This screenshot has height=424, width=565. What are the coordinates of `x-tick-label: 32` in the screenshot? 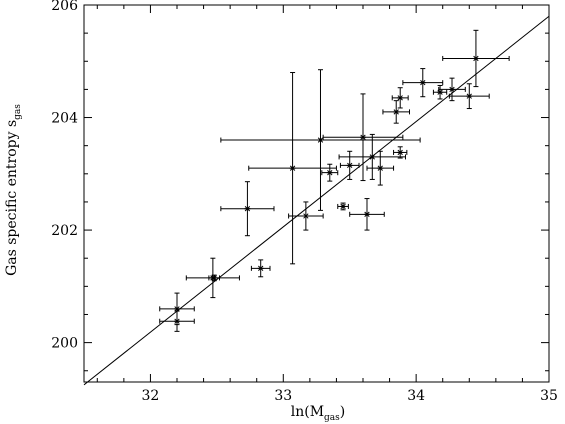 It's located at (151, 396).